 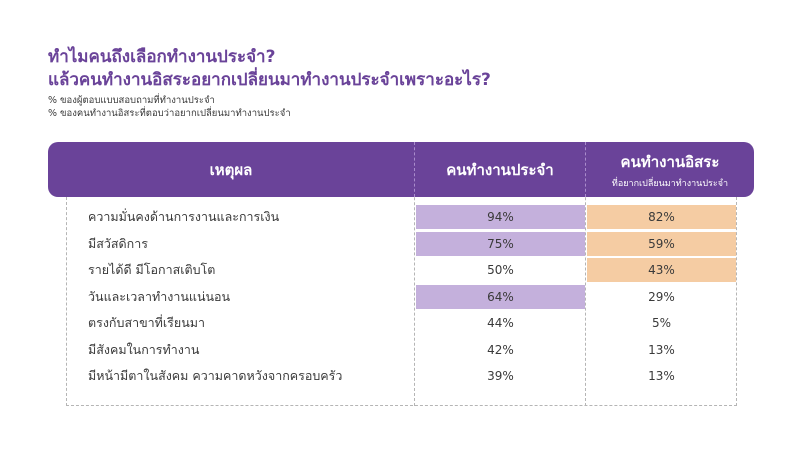 What do you see at coordinates (500, 323) in the screenshot?
I see `fulltime-value-cell: 44%` at bounding box center [500, 323].